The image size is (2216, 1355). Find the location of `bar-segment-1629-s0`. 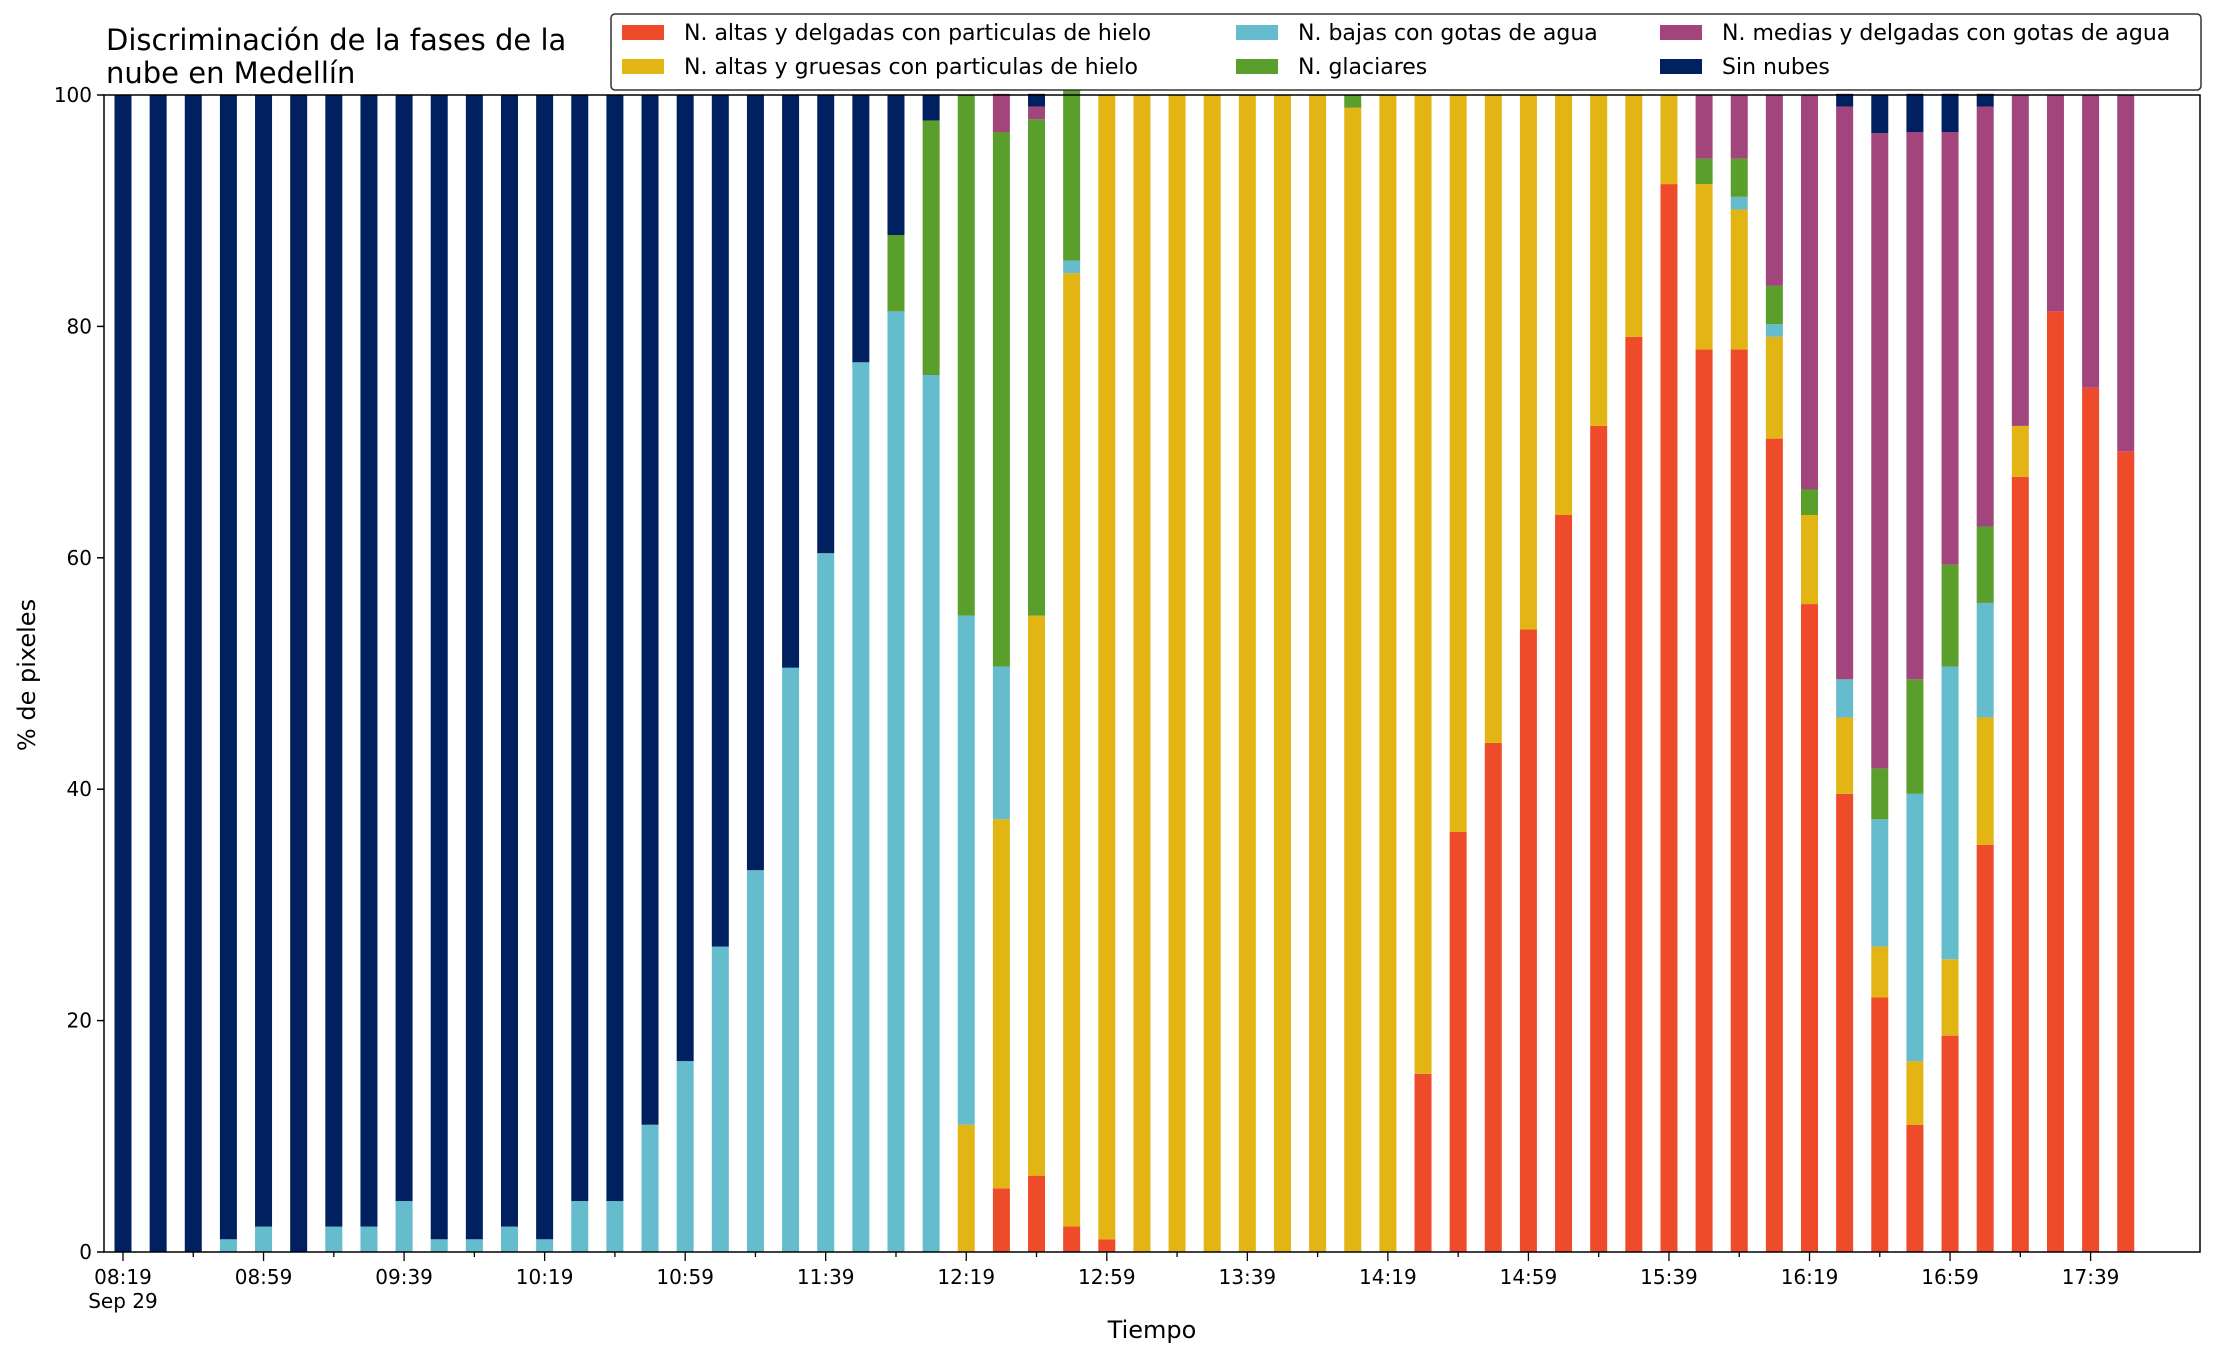

bar-segment-1629-s0 is located at coordinates (1845, 1022).